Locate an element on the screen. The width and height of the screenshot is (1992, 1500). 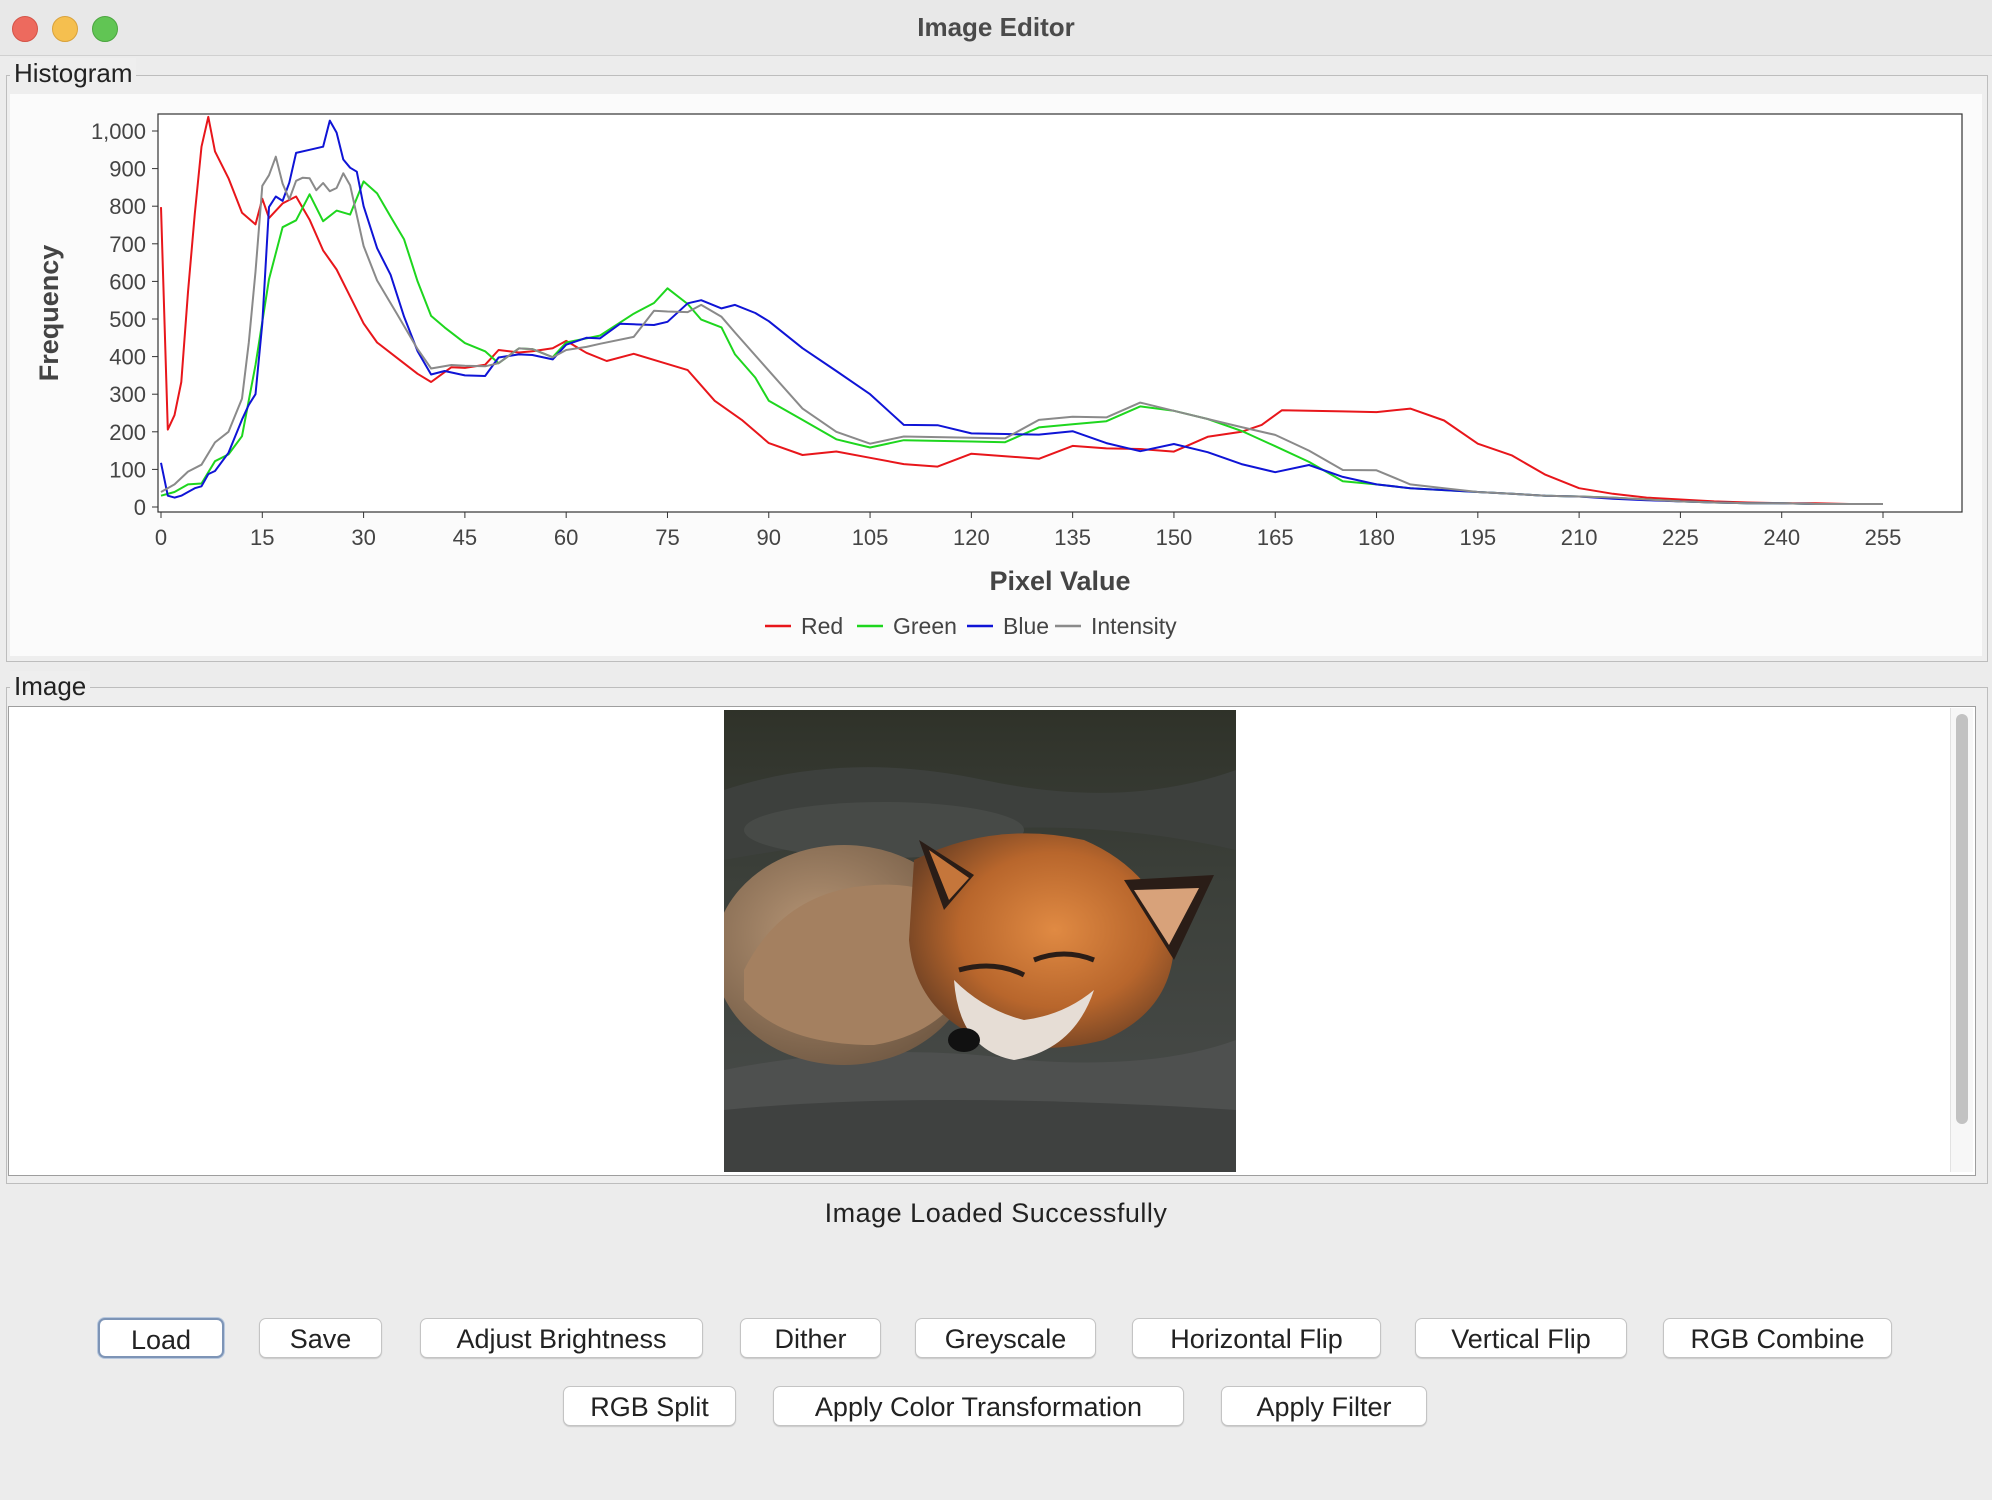
x-tick-label: 30 is located at coordinates (363, 537).